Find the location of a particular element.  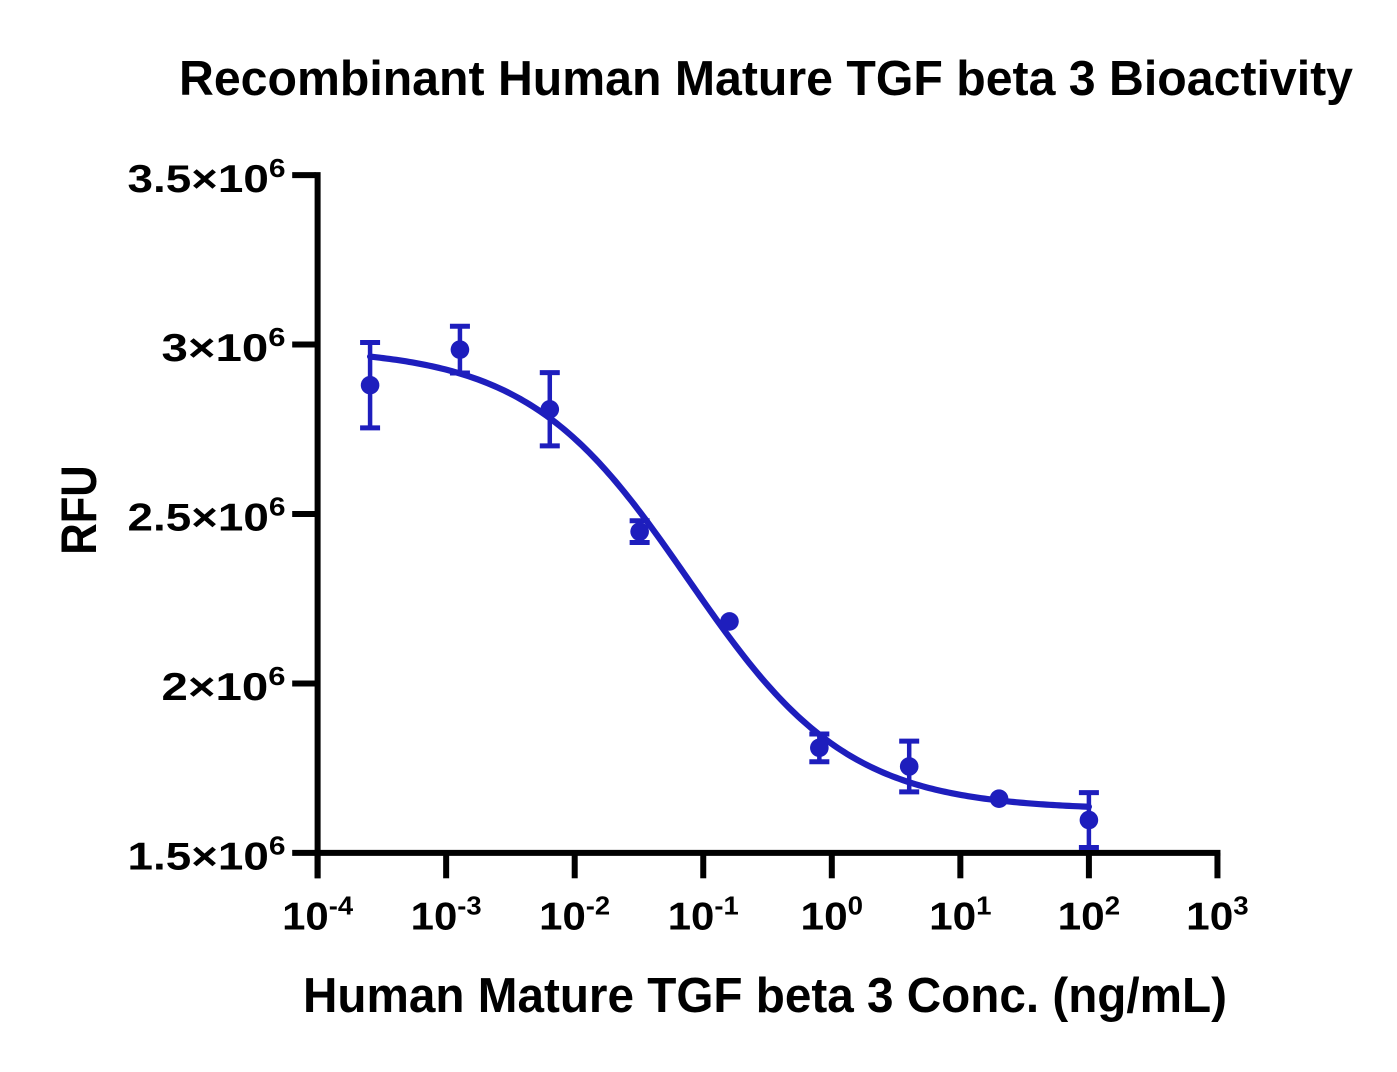

x-tick-label: 10 2 is located at coordinates (1089, 916).